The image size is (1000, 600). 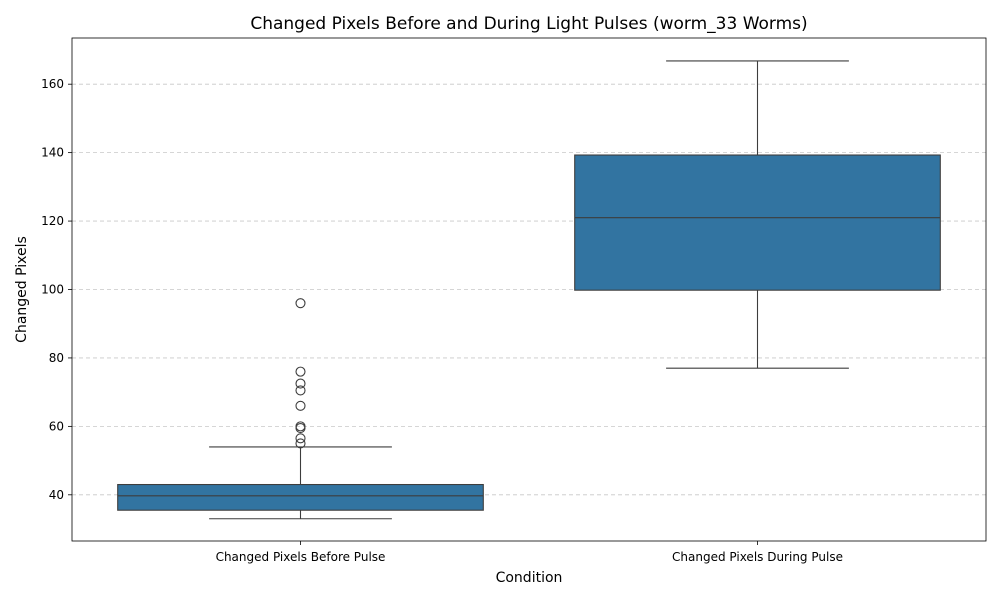 I want to click on y-axis-label: Changed Pixels, so click(x=22, y=289).